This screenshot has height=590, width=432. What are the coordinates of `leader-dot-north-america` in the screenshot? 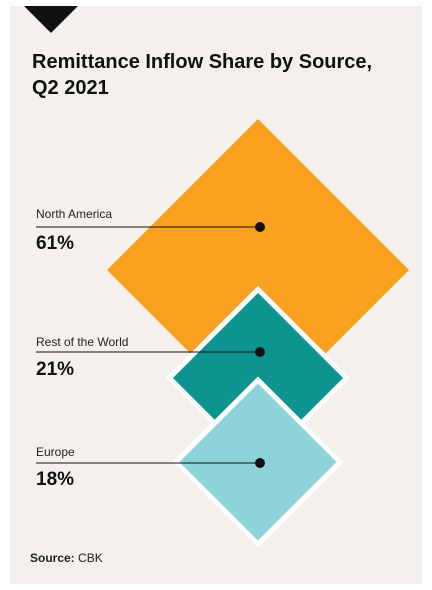 It's located at (260, 227).